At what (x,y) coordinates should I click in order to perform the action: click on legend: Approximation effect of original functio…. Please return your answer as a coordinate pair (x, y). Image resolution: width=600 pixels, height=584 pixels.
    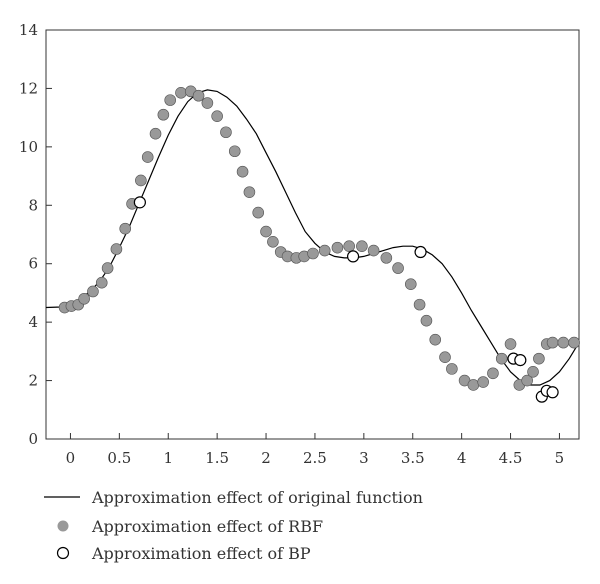
    Looking at the image, I should click on (233, 525).